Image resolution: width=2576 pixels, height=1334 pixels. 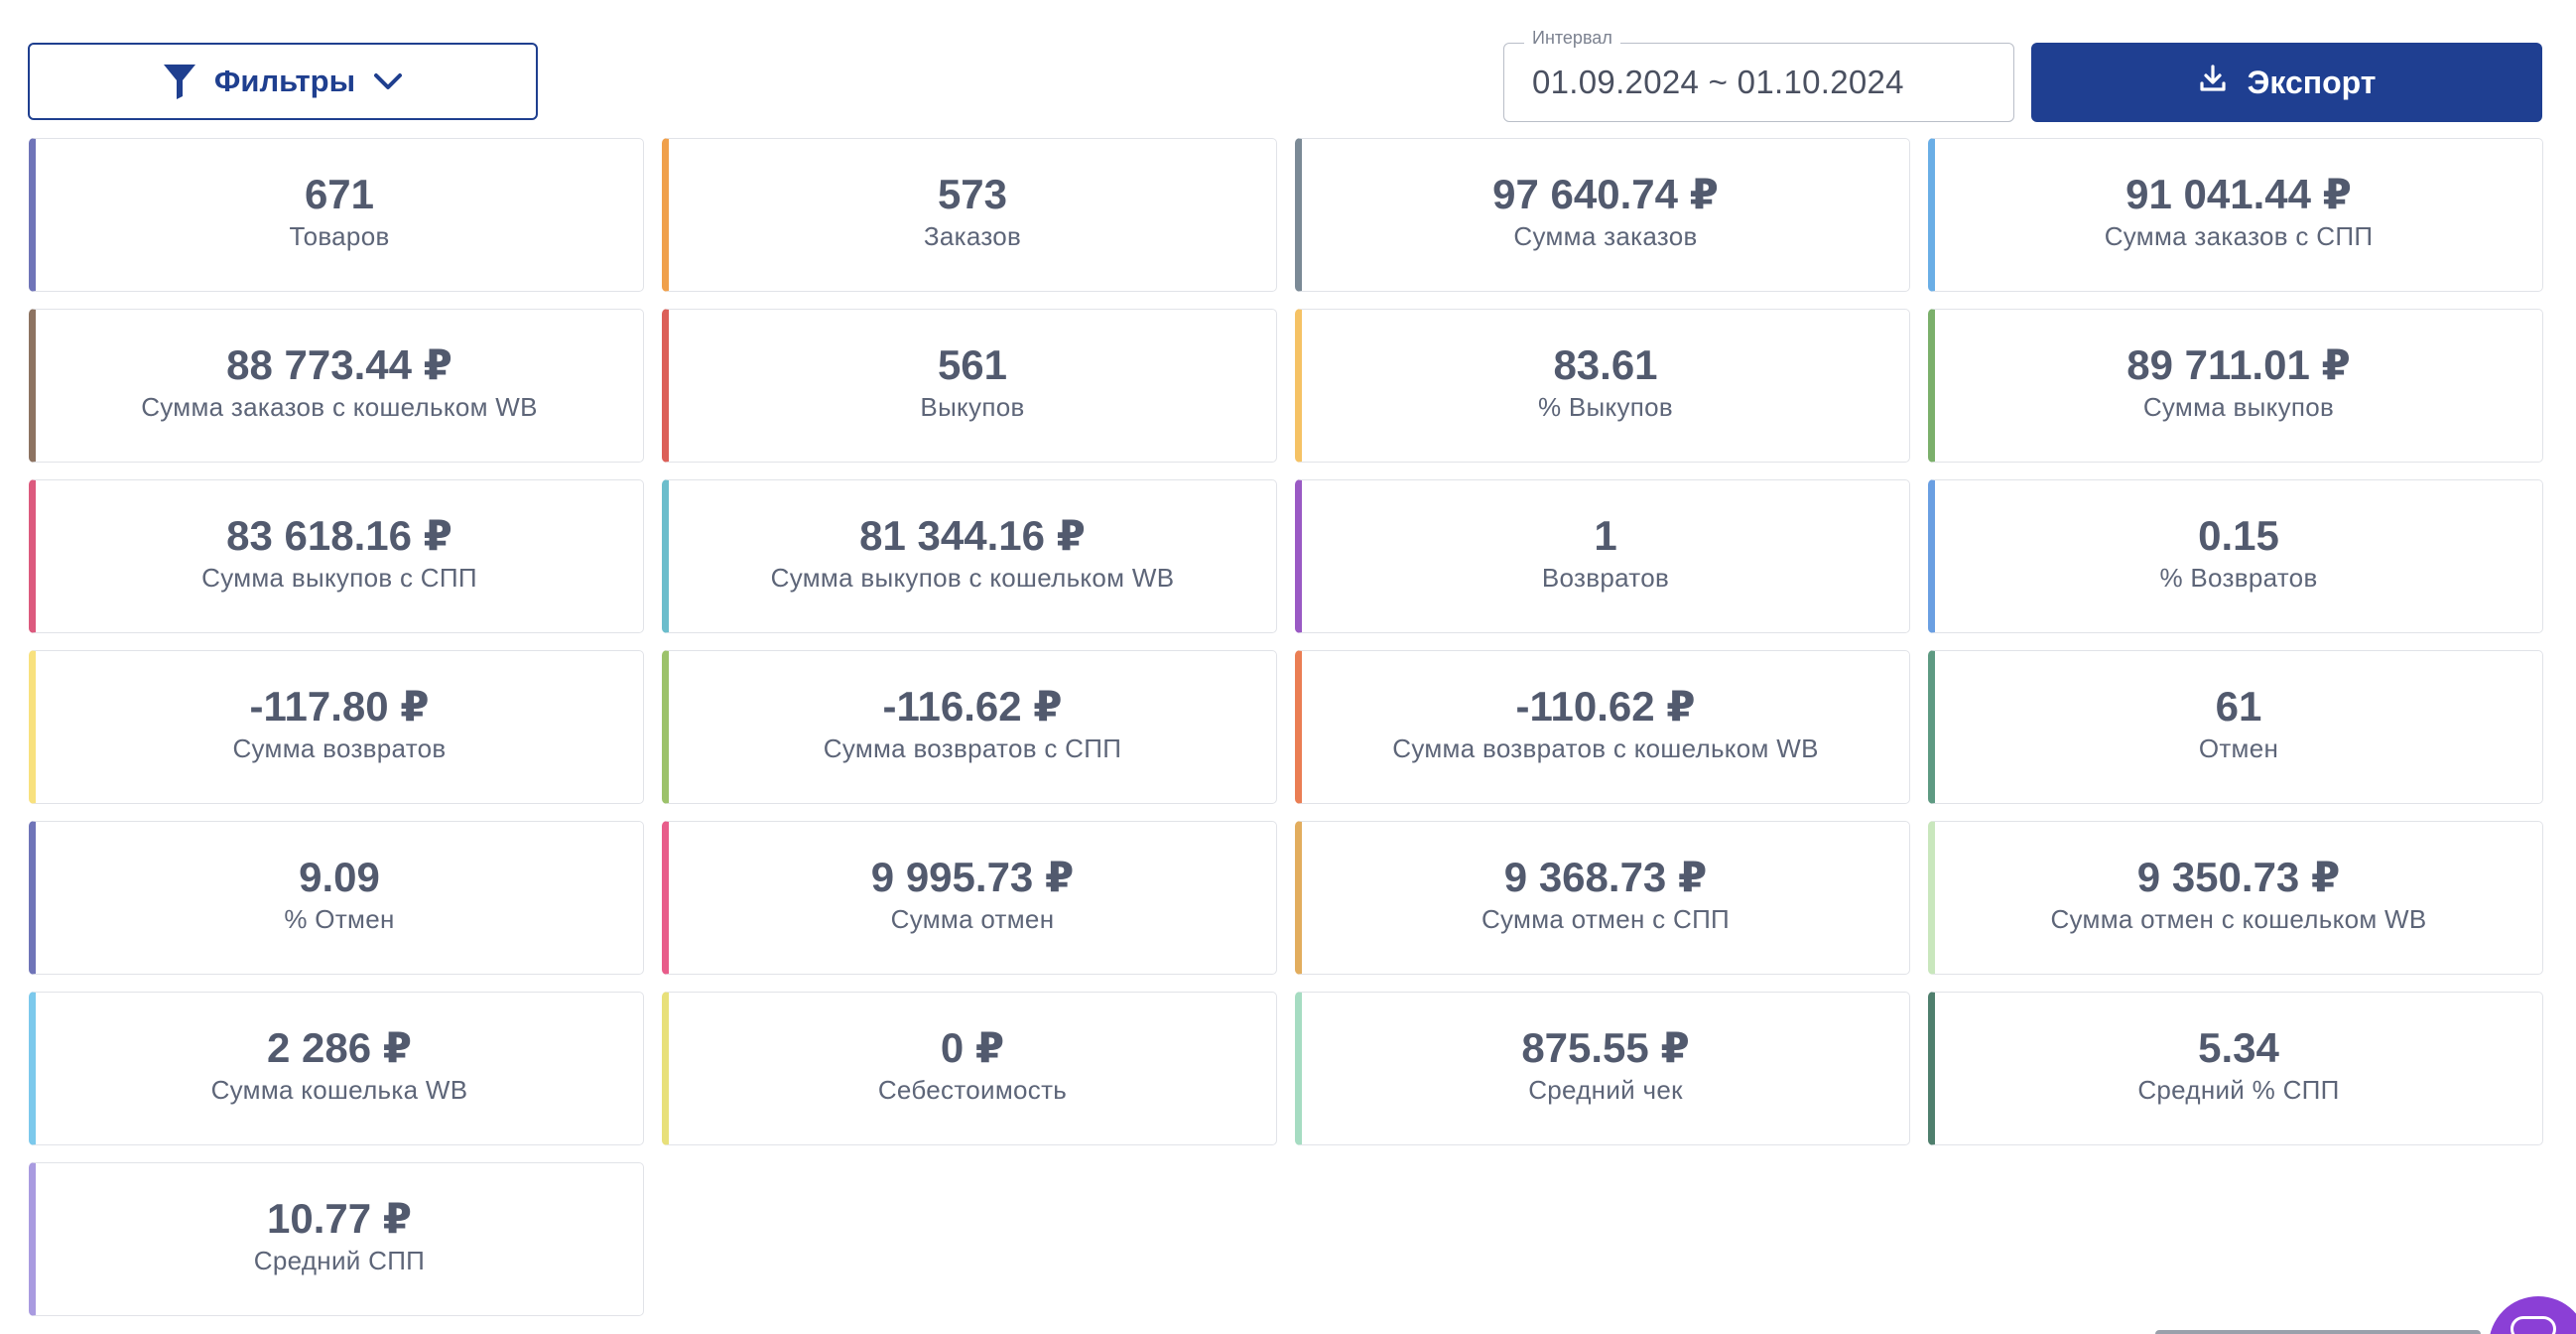 What do you see at coordinates (1606, 193) in the screenshot?
I see `stat-value: 97 640.74 ₽` at bounding box center [1606, 193].